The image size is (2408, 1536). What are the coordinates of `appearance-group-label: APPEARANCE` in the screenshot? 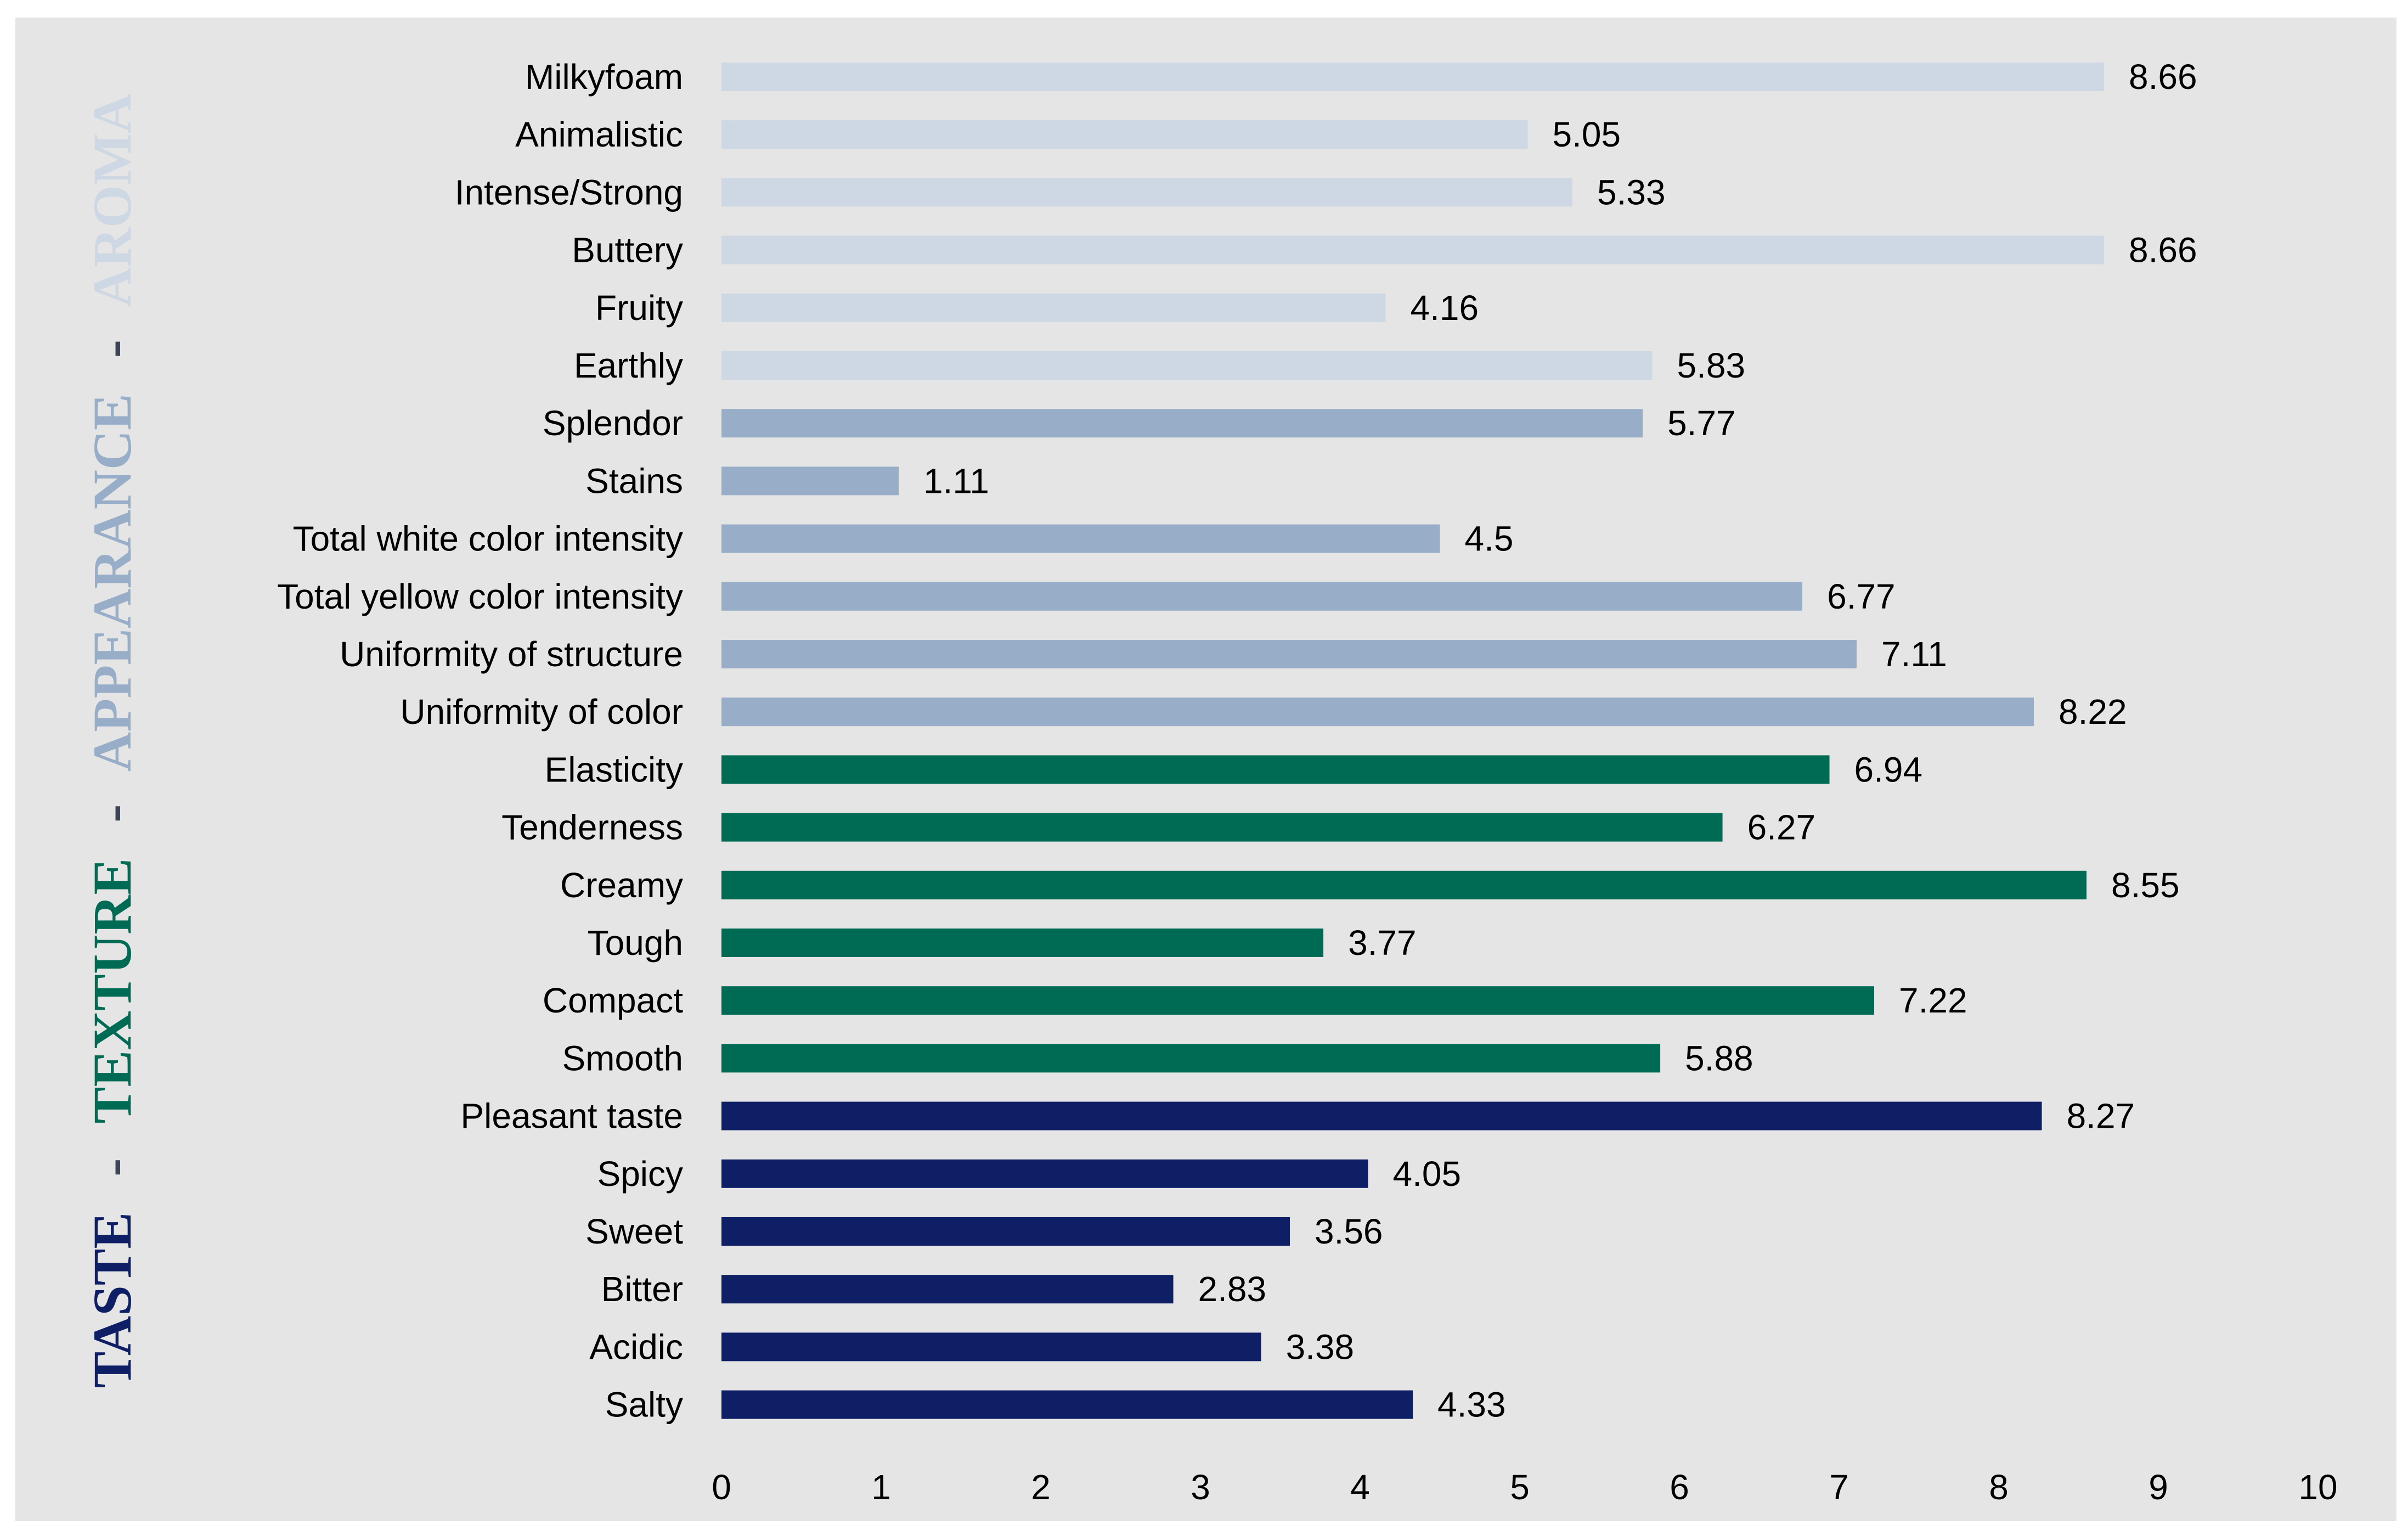 It's located at (113, 582).